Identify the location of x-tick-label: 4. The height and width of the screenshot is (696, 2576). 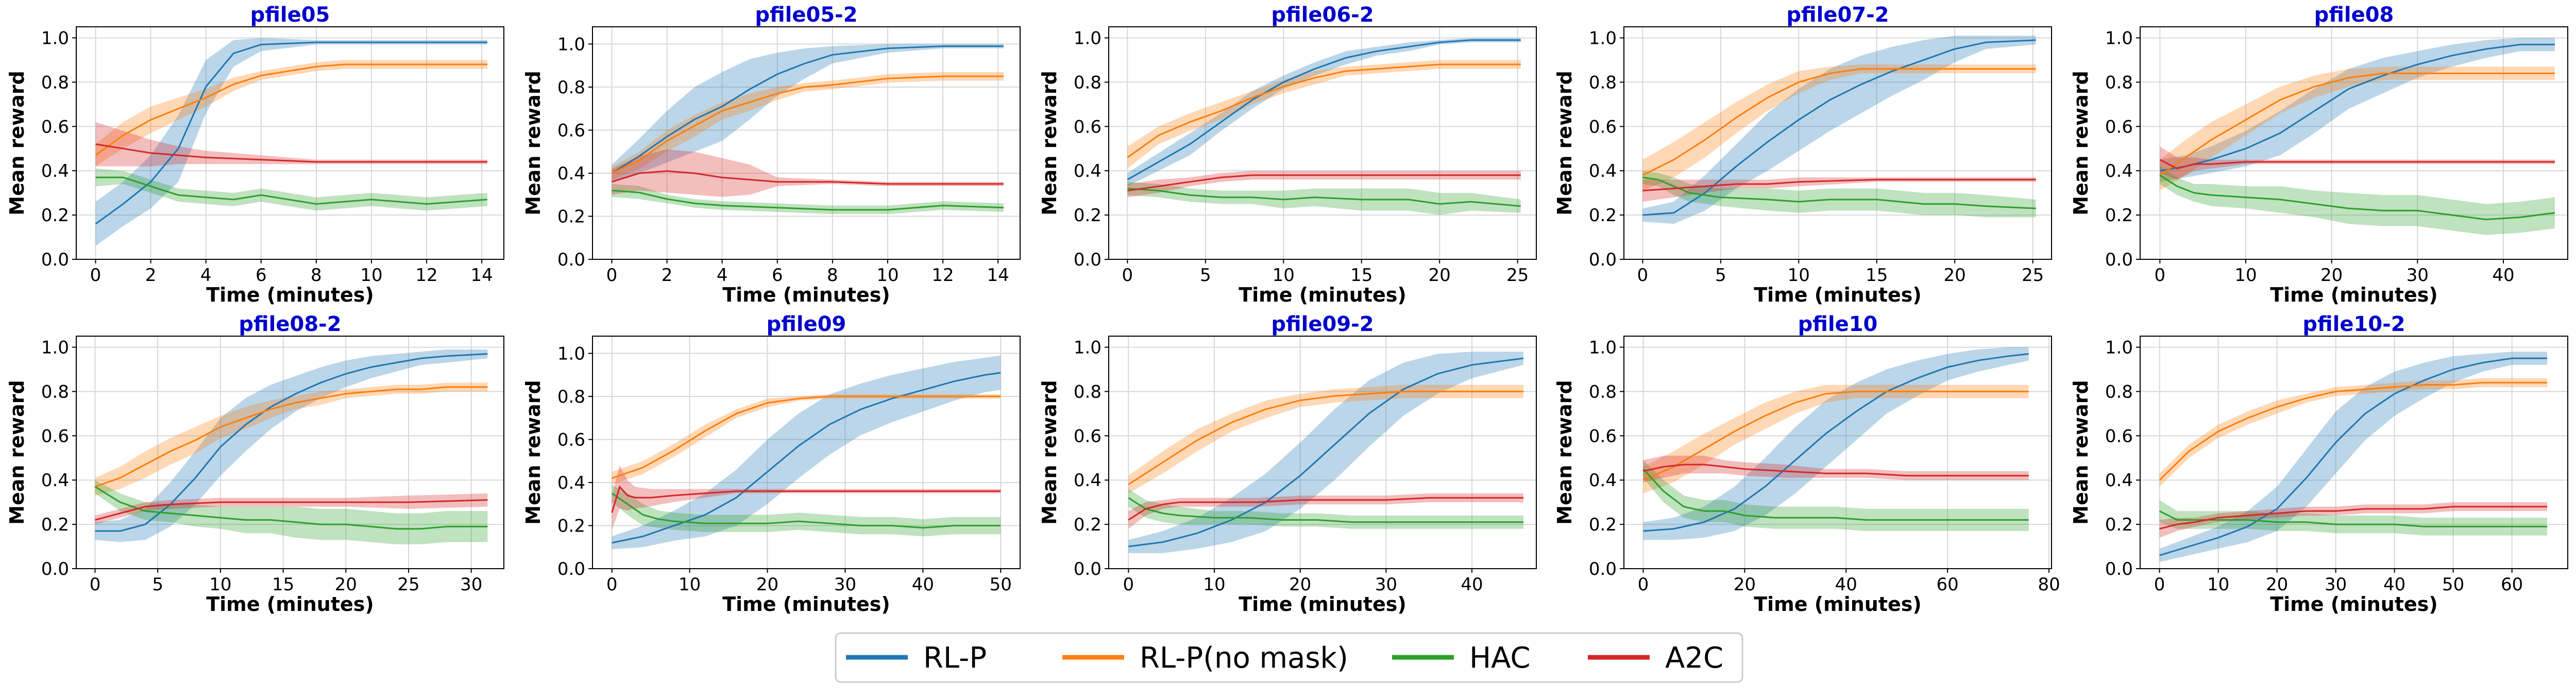
(722, 275).